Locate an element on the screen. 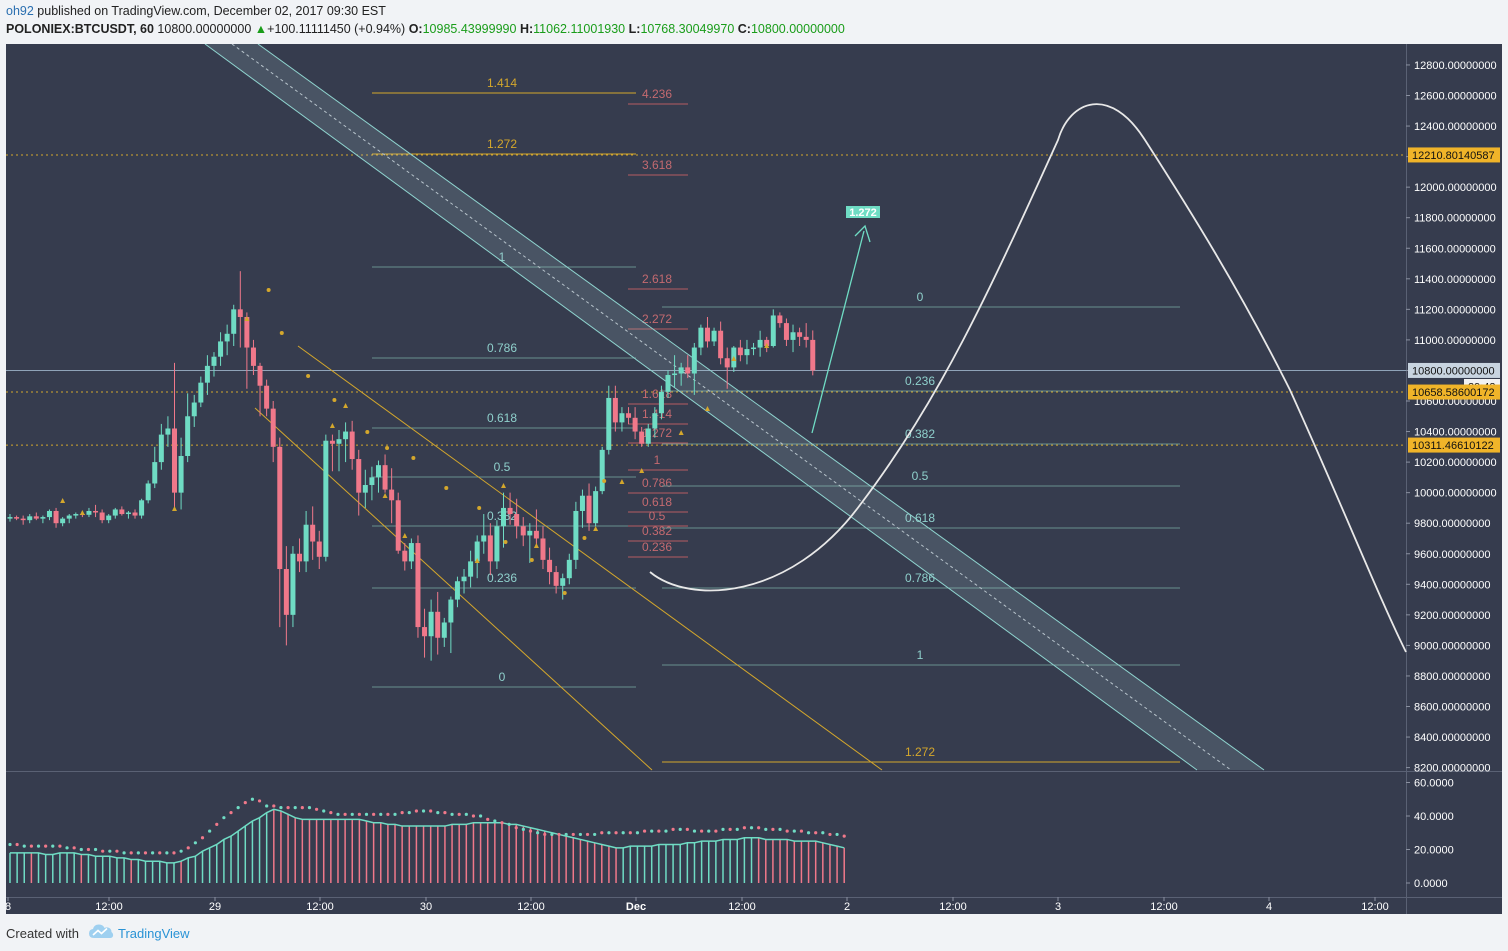 This screenshot has height=951, width=1508. author-link: oh92 is located at coordinates (20, 11).